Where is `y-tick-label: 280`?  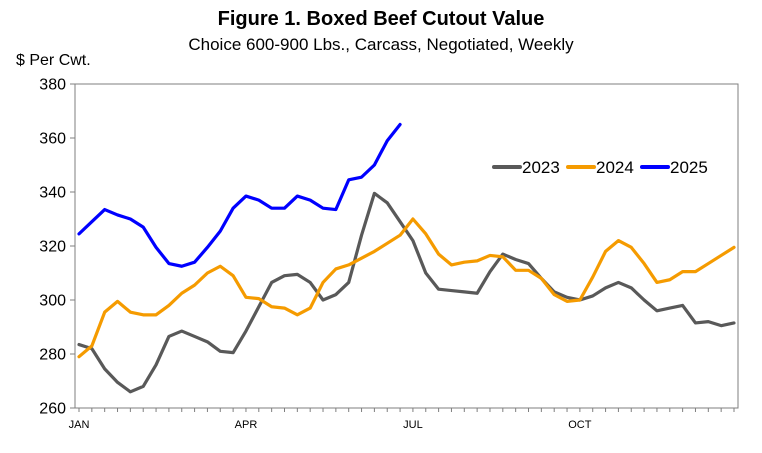
y-tick-label: 280 is located at coordinates (52, 355).